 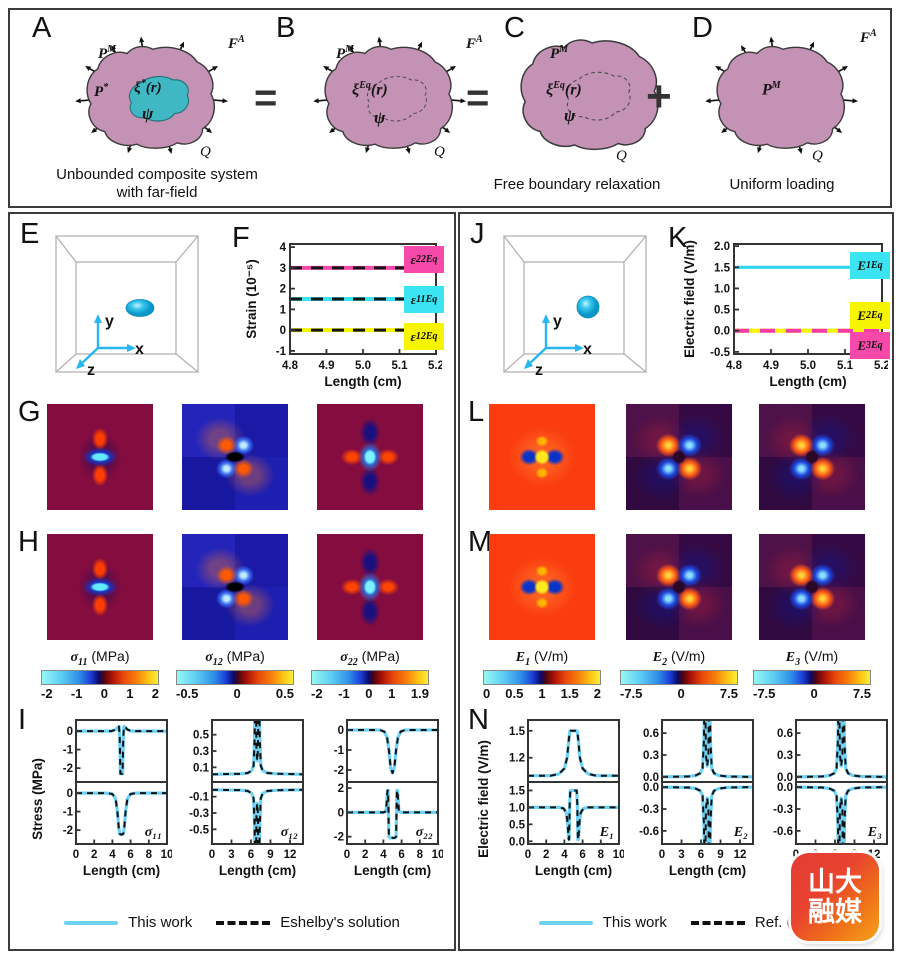 I want to click on panel-e-3dbox: y x z, so click(x=127, y=307).